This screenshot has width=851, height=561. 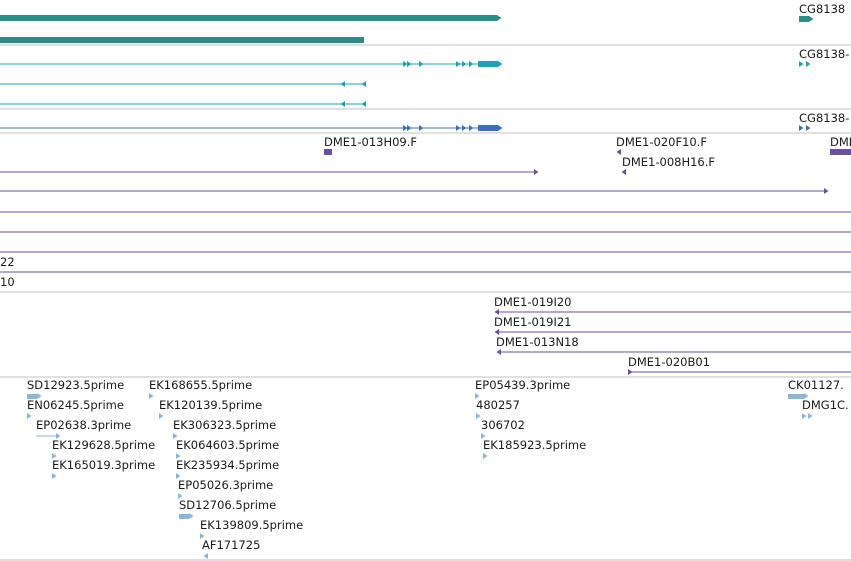 I want to click on feature-label: EP05439.3prime, so click(x=522, y=385).